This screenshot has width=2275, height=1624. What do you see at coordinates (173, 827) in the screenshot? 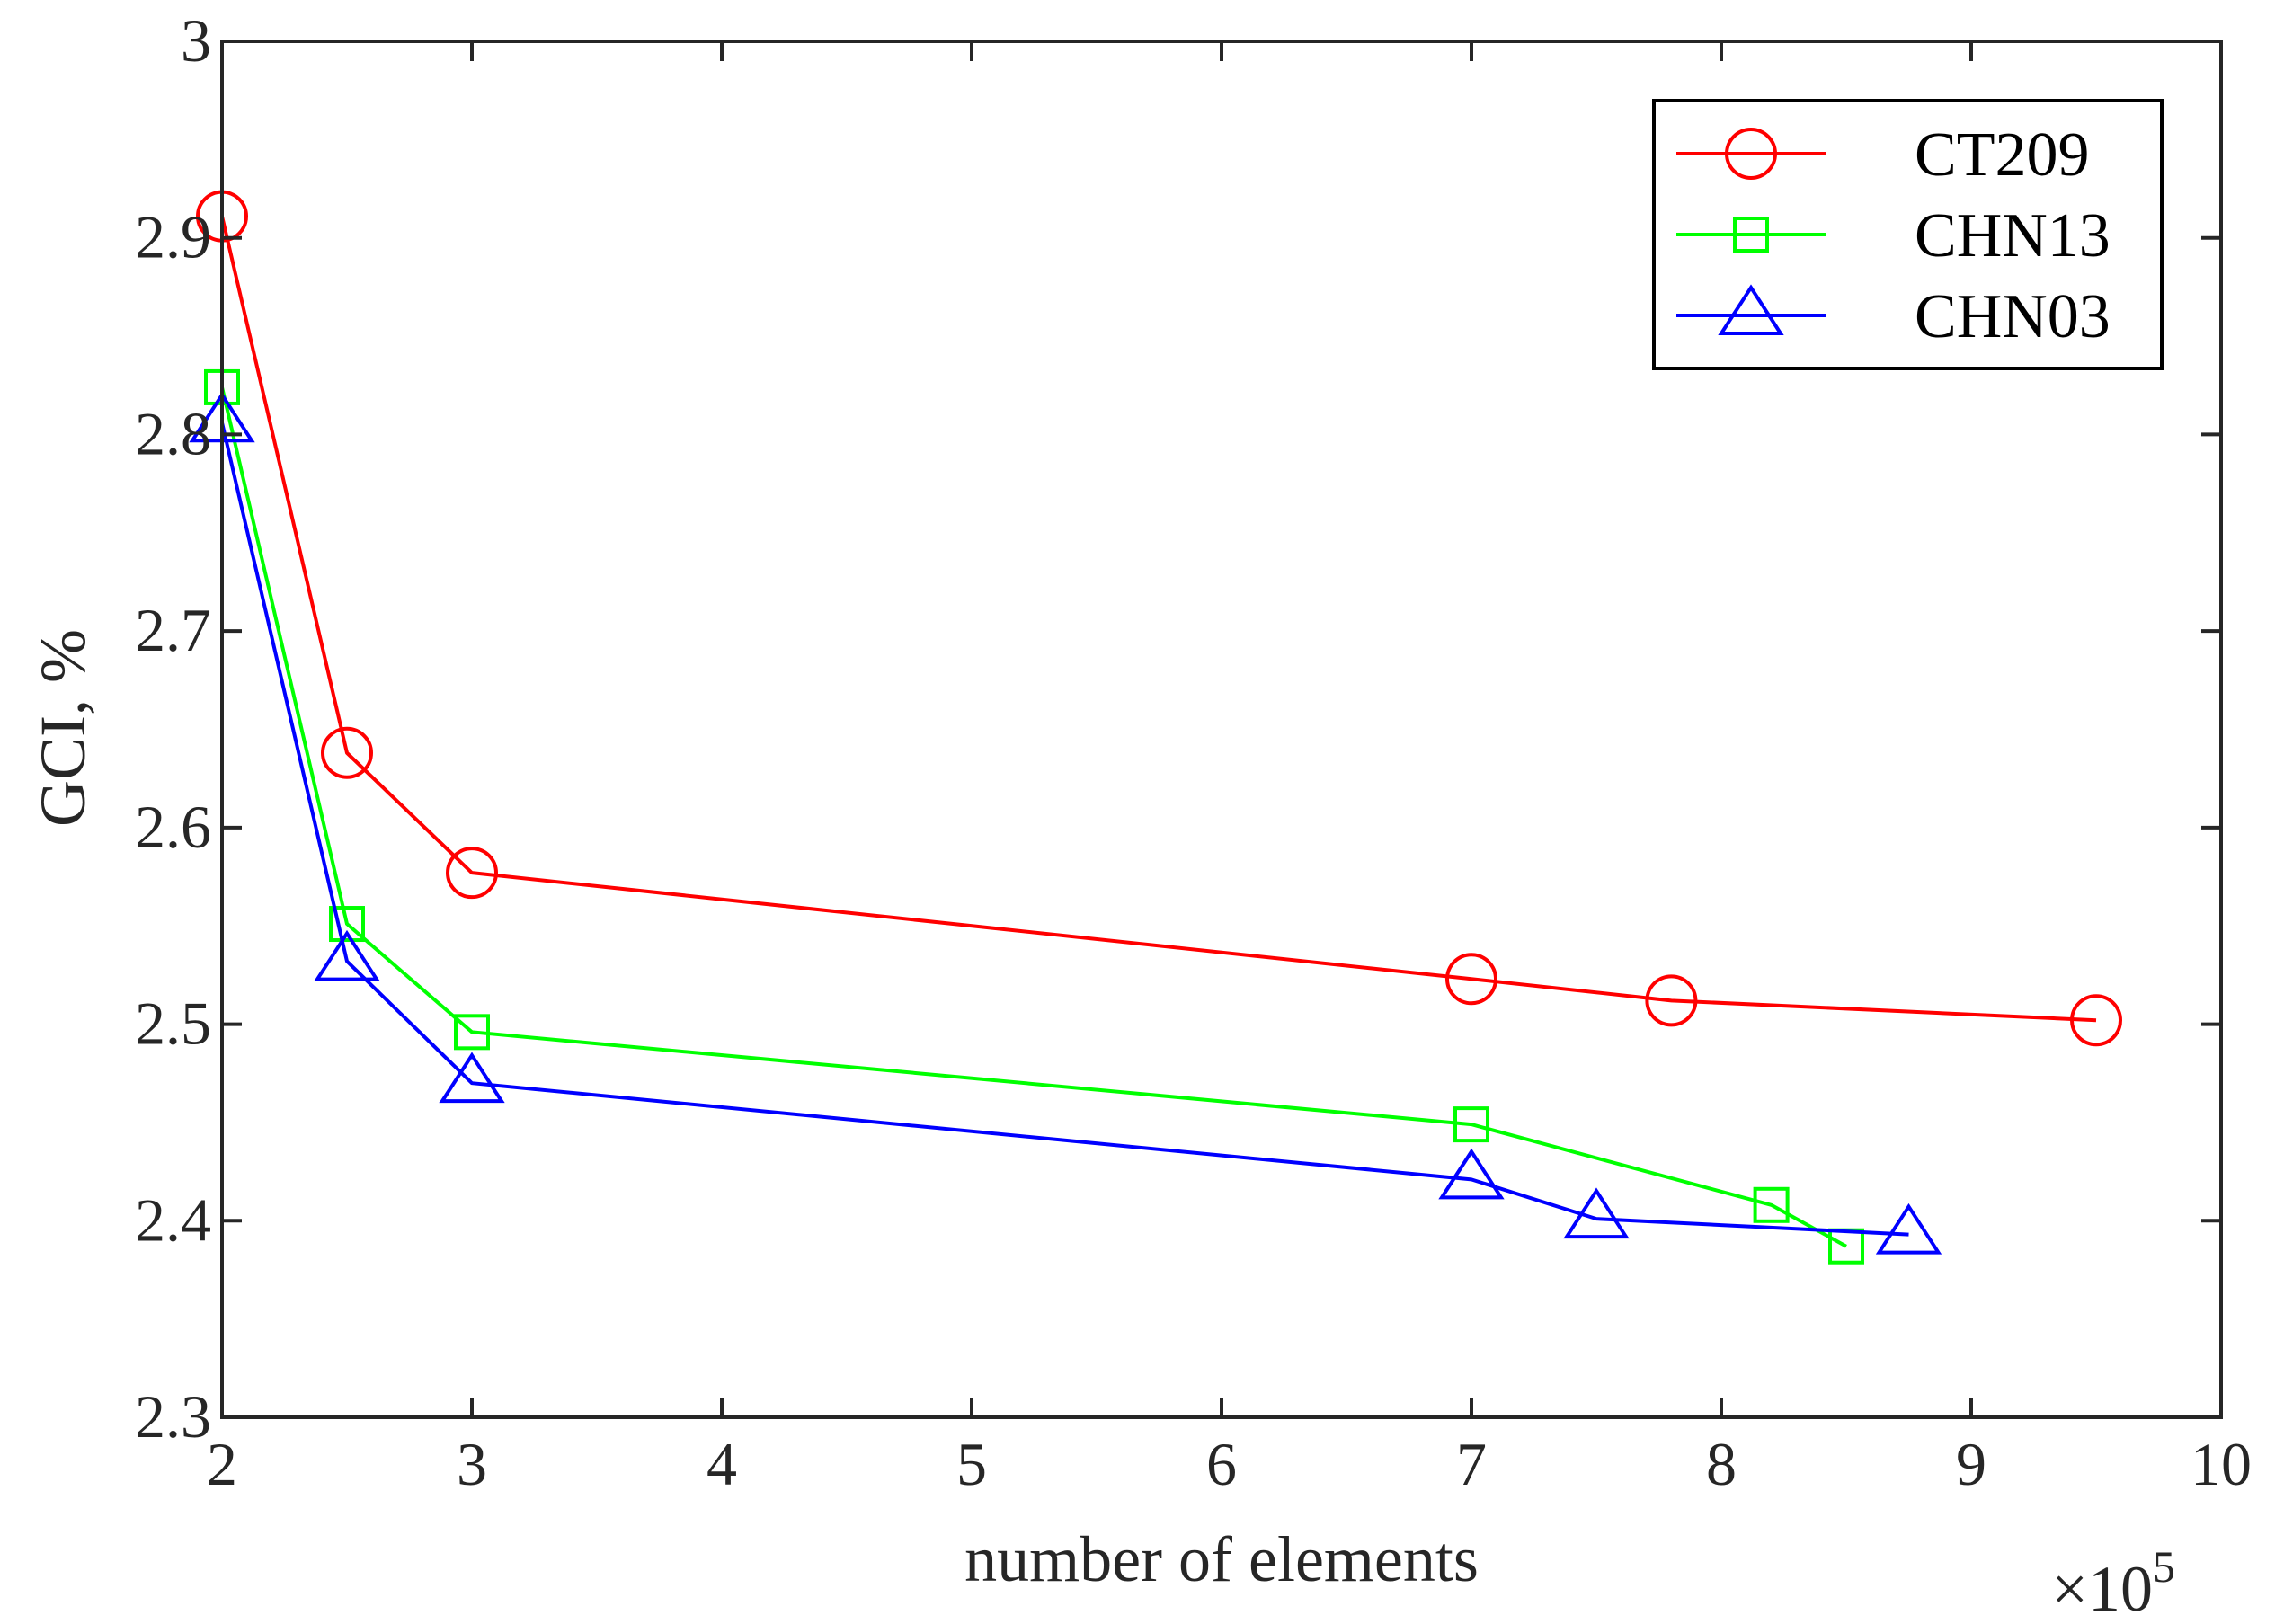
I see `y-tick-label-3: 2.6` at bounding box center [173, 827].